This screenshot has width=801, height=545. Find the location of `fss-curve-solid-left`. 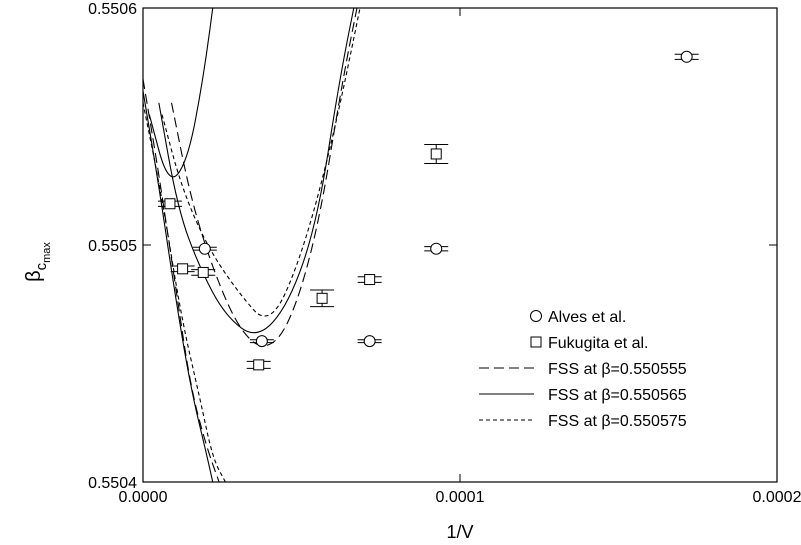

fss-curve-solid-left is located at coordinates (178, 286).